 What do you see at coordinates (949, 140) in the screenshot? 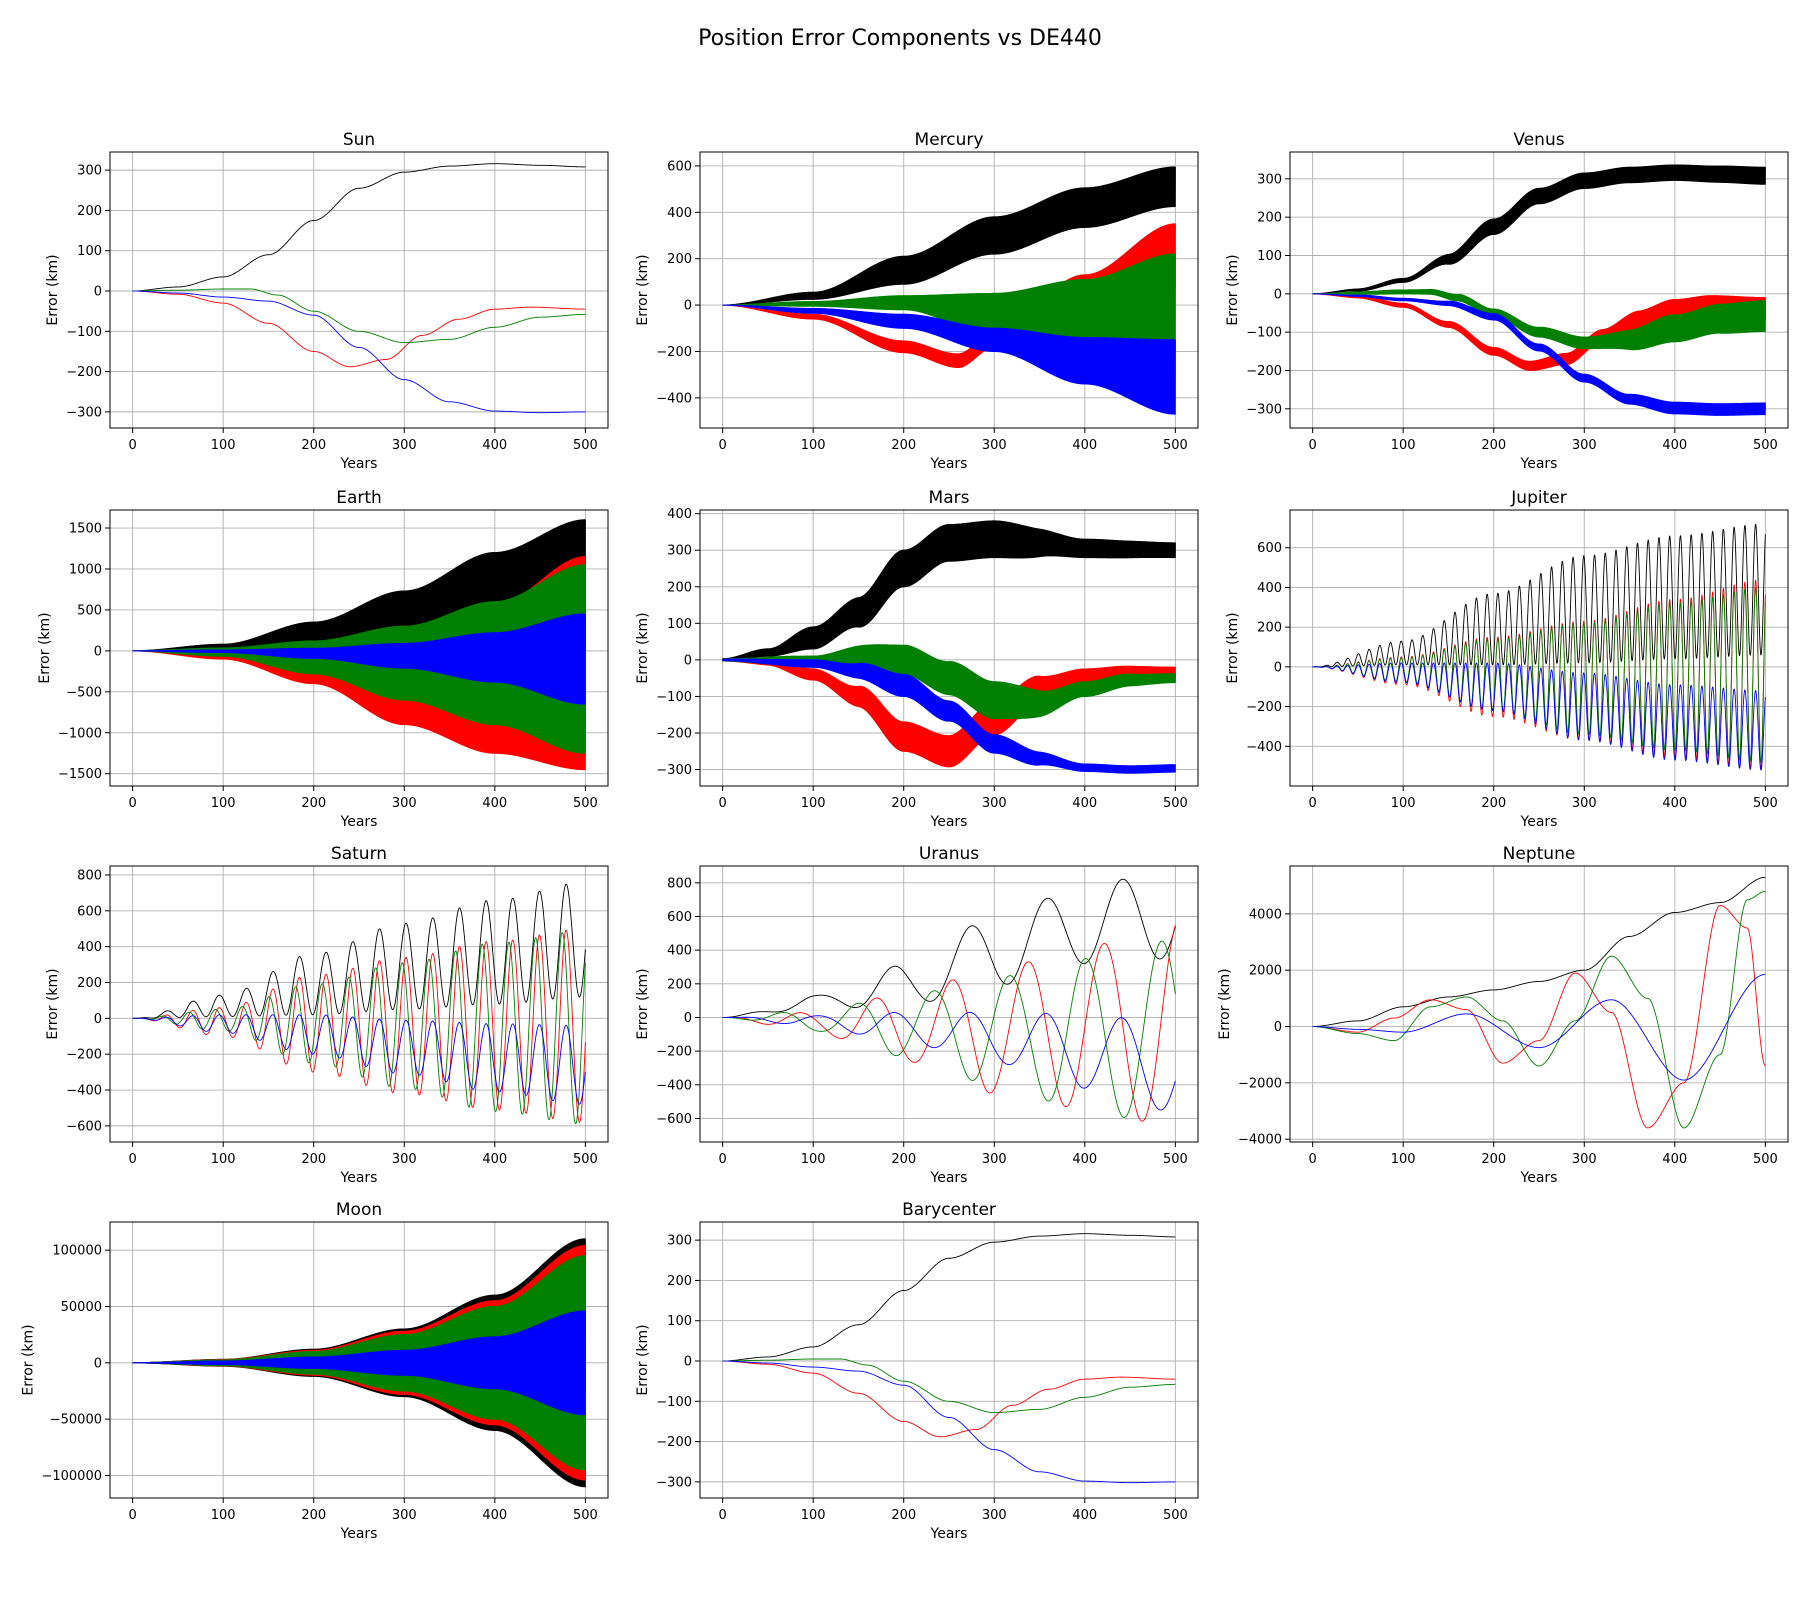
I see `chart-title: Mercury` at bounding box center [949, 140].